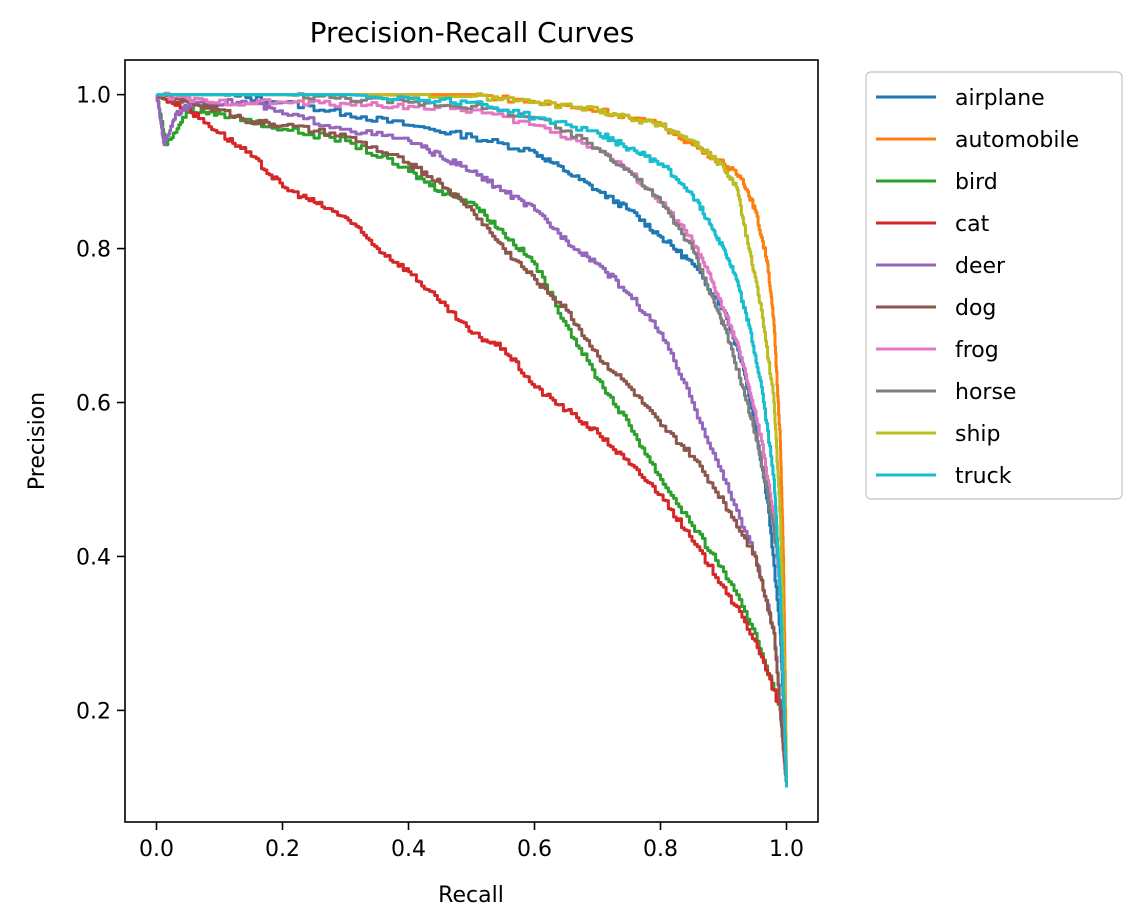 The height and width of the screenshot is (924, 1140). Describe the element at coordinates (786, 849) in the screenshot. I see `x-tick-label: 1.0` at that location.